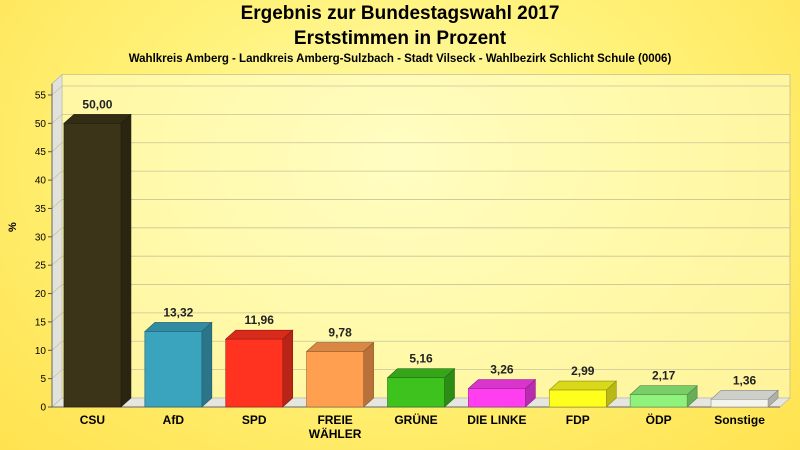 The height and width of the screenshot is (450, 800). Describe the element at coordinates (41, 209) in the screenshot. I see `y-tick-label: 35` at that location.